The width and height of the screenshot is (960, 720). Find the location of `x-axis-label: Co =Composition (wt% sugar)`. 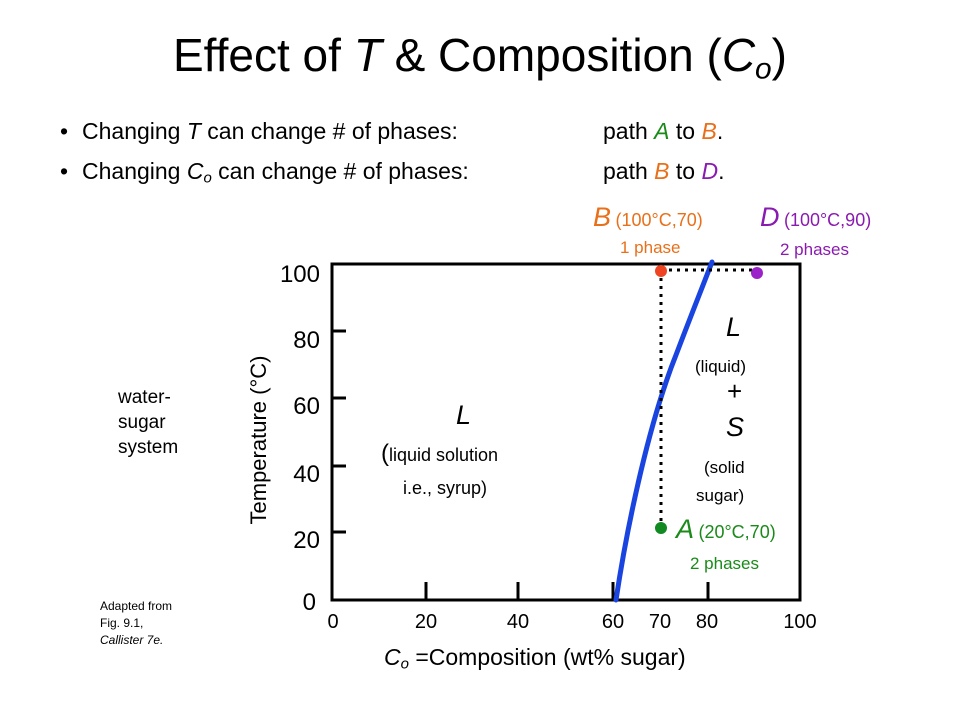

x-axis-label: Co =Composition (wt% sugar) is located at coordinates (535, 658).